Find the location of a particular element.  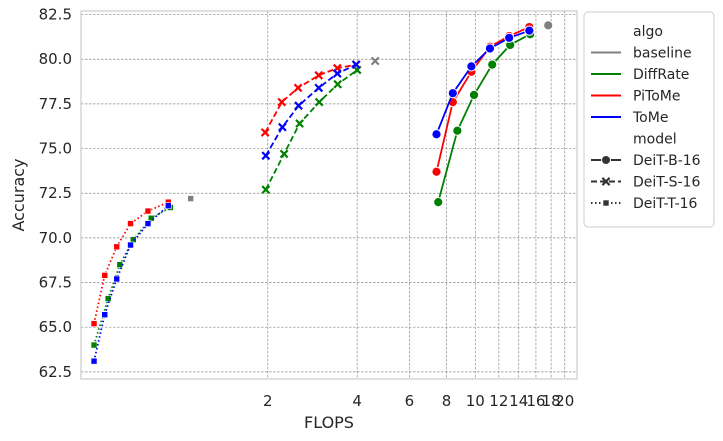

legend-label-tome: ToMe is located at coordinates (650, 118).